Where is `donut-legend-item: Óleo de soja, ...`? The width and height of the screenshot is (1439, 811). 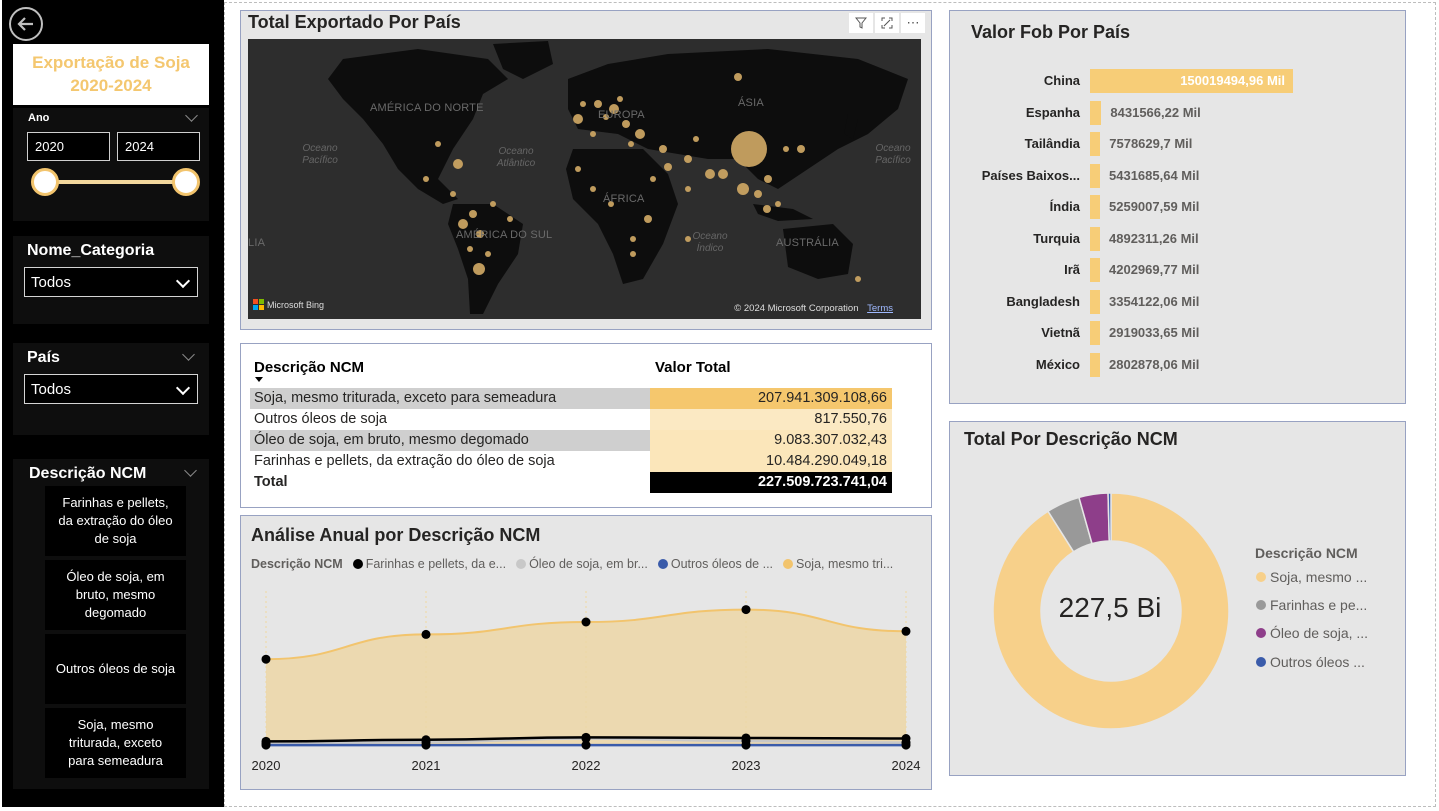 donut-legend-item: Óleo de soja, ... is located at coordinates (1312, 633).